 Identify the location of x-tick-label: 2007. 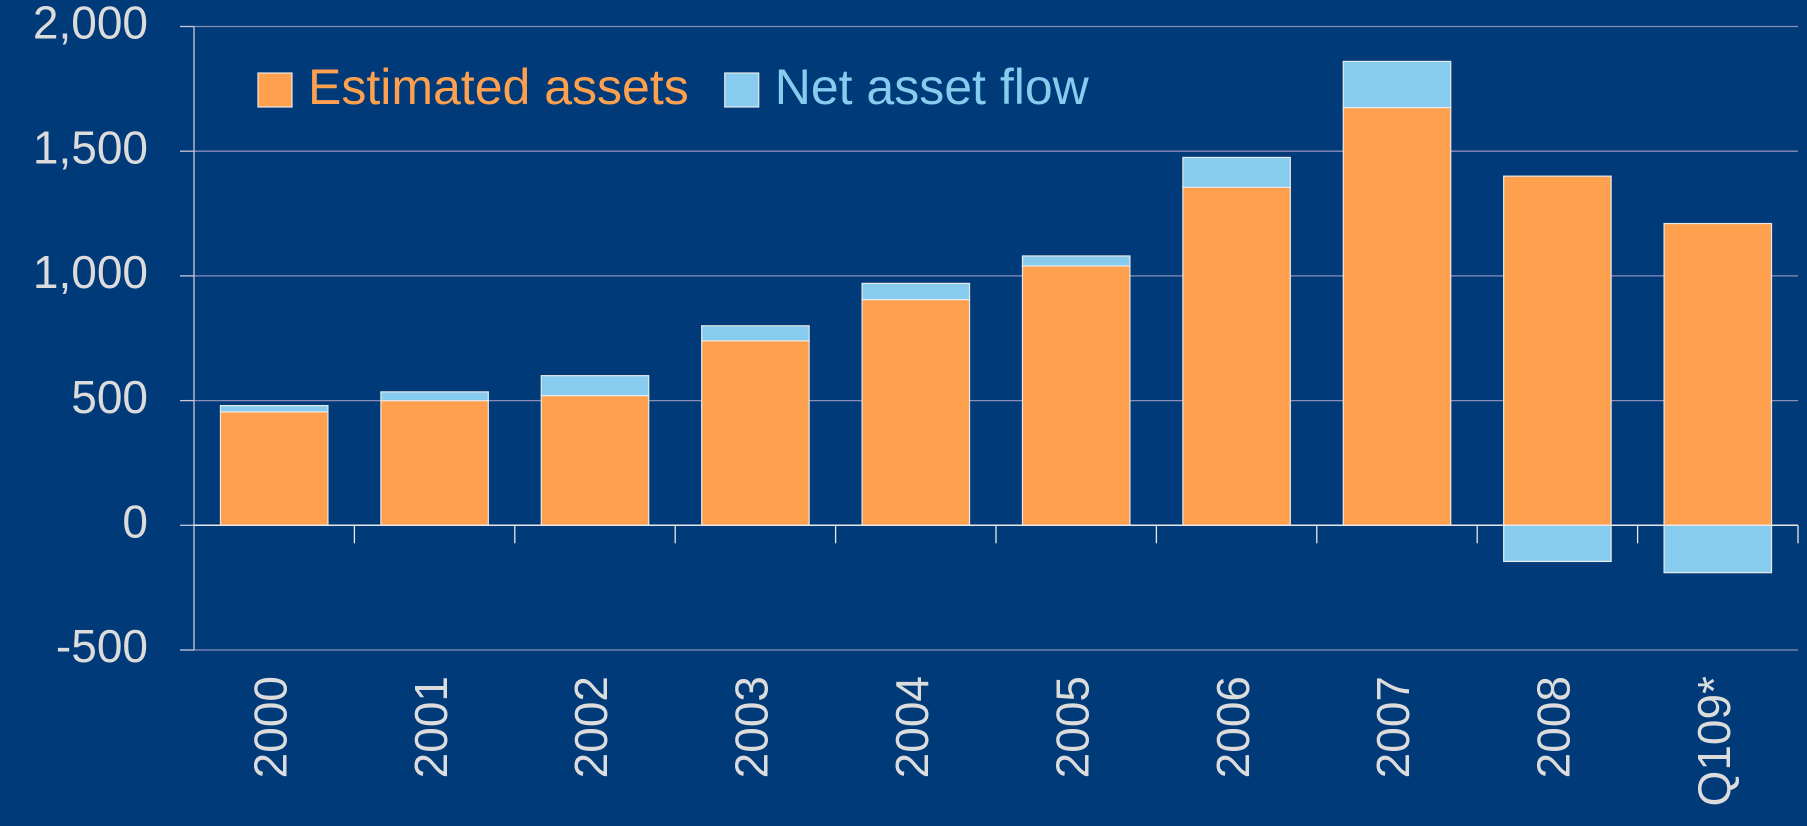
(1393, 727).